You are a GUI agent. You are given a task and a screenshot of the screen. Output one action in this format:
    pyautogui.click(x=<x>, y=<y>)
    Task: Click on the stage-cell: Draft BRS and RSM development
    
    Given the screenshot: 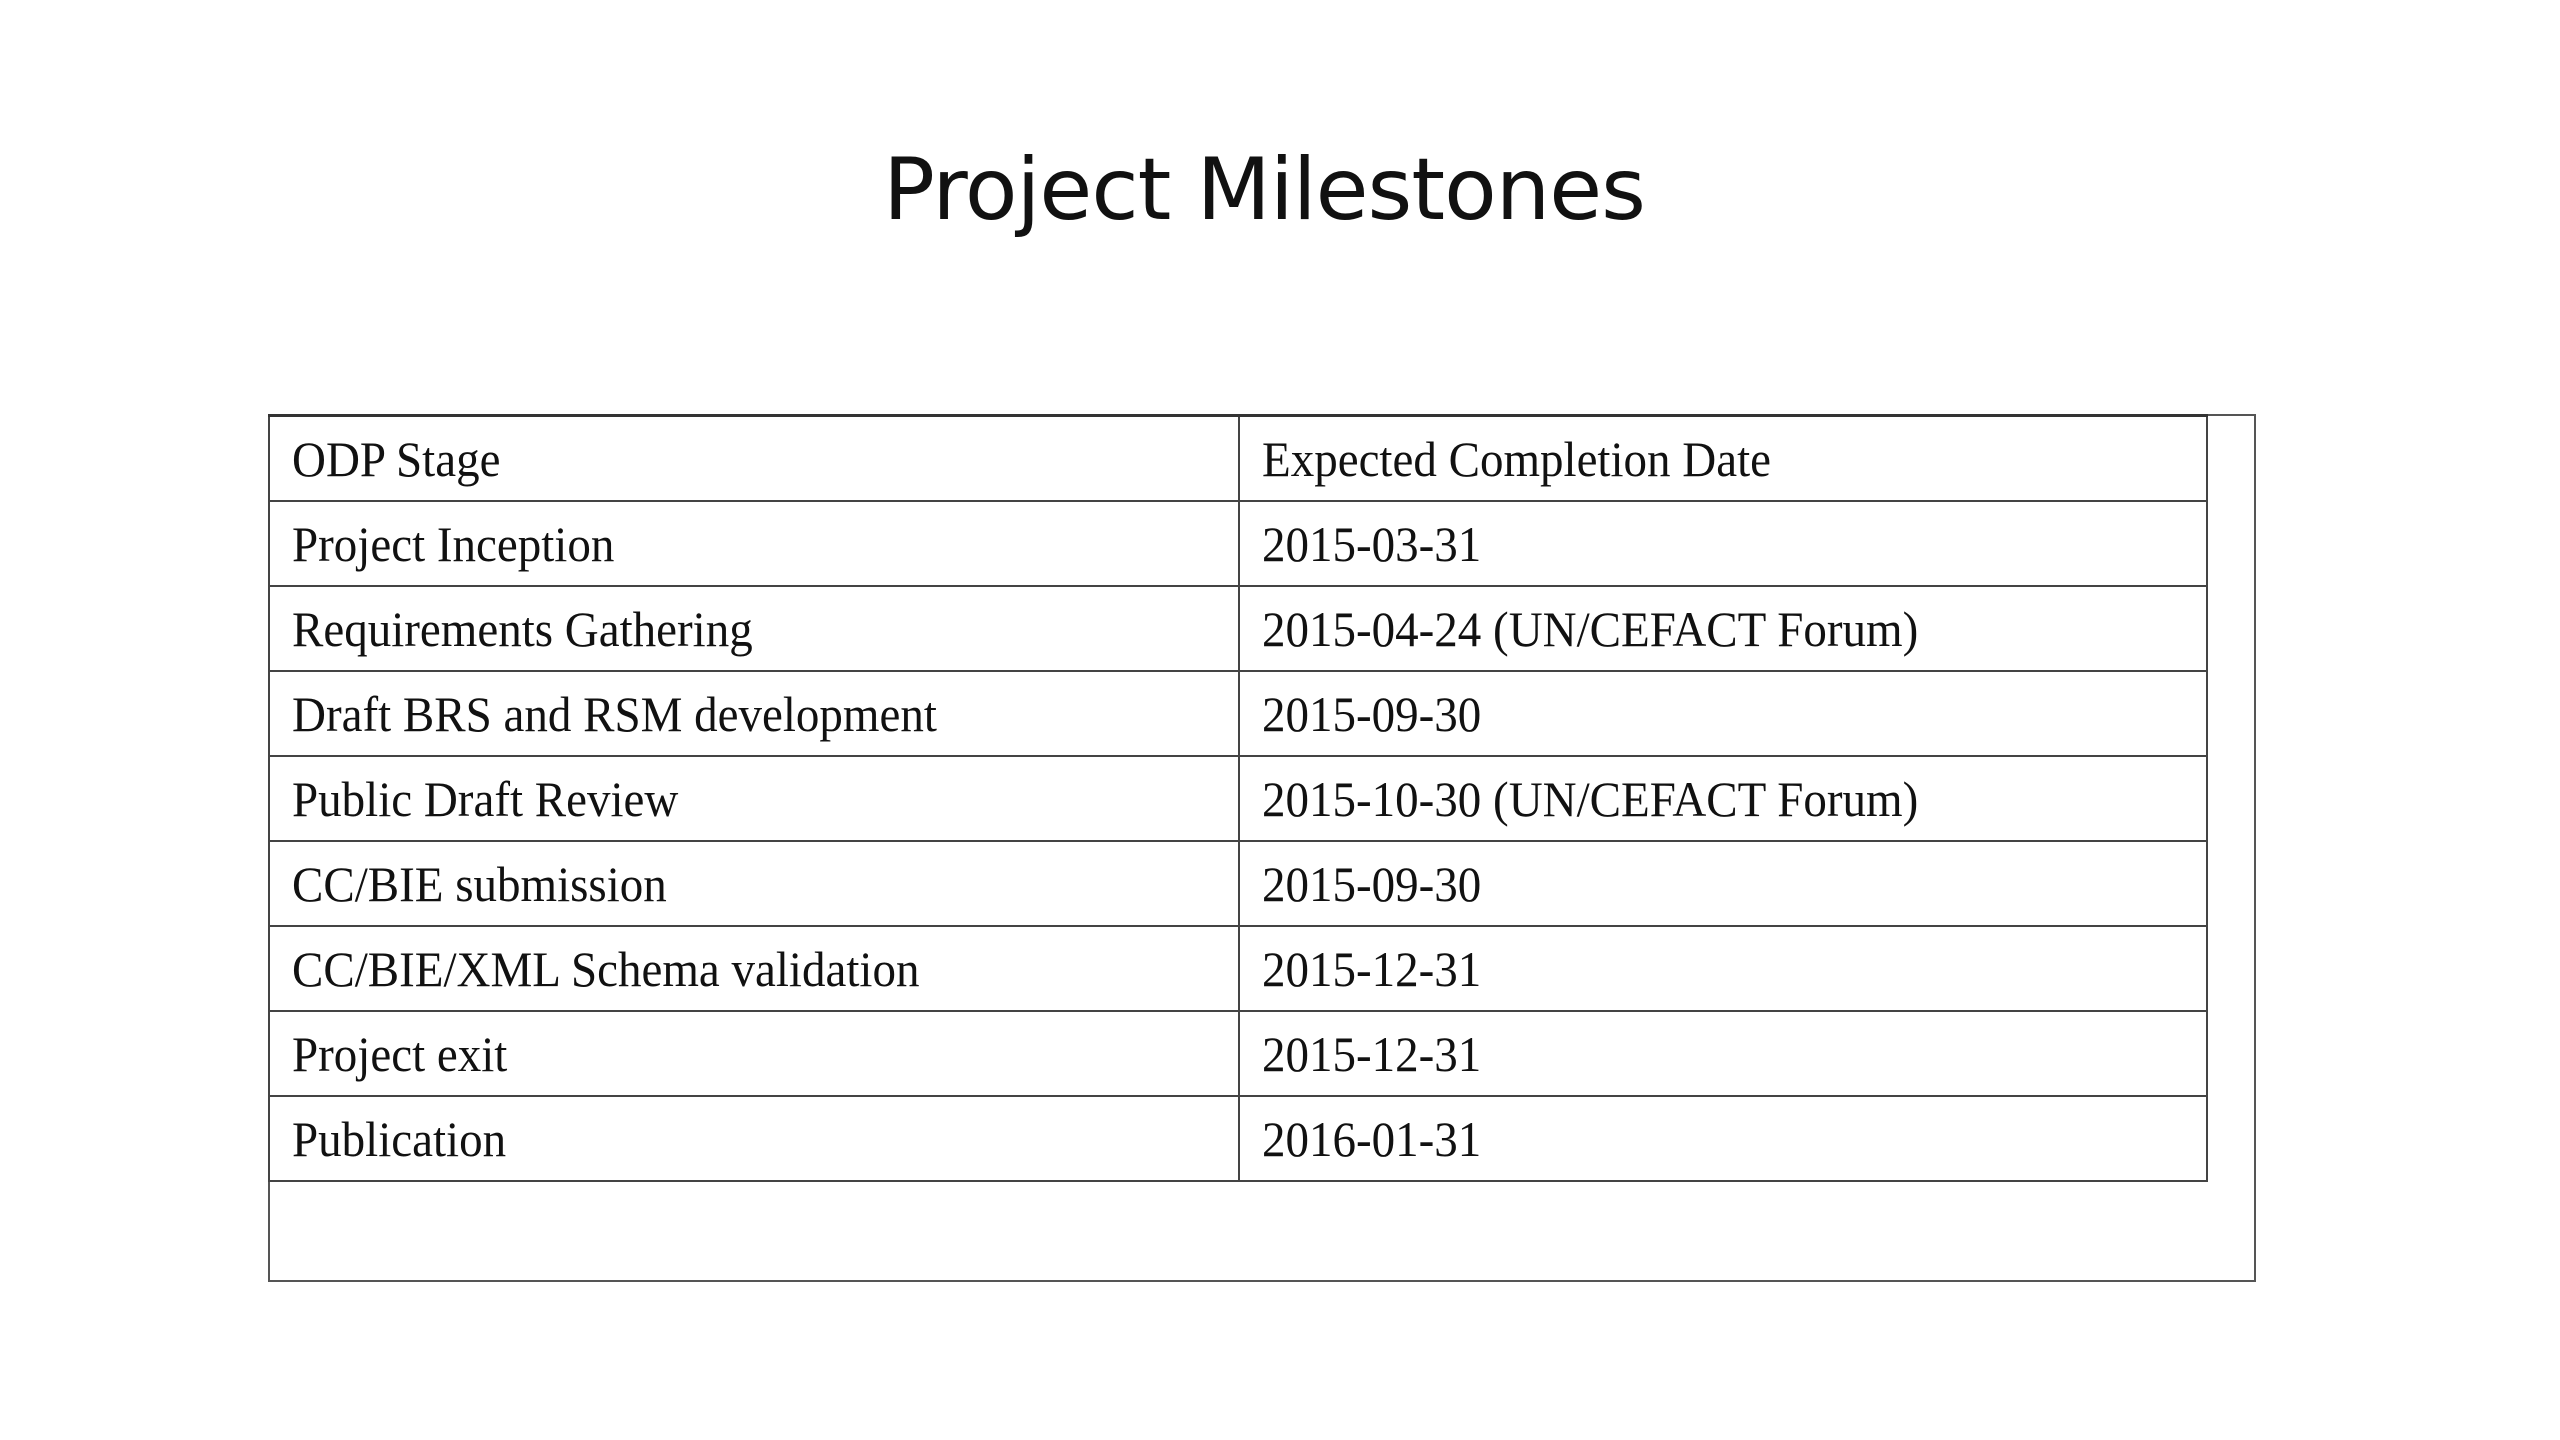 What is the action you would take?
    pyautogui.click(x=754, y=713)
    